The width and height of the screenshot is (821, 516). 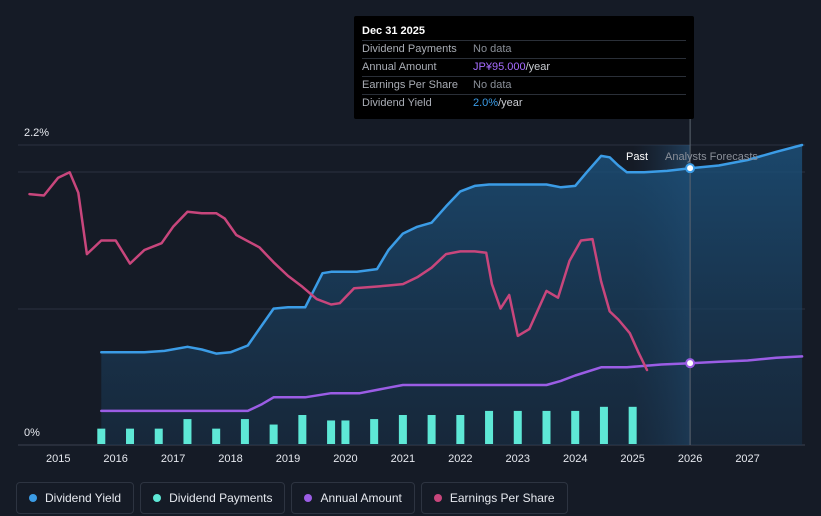 I want to click on x-tick-label: 2026, so click(x=690, y=459).